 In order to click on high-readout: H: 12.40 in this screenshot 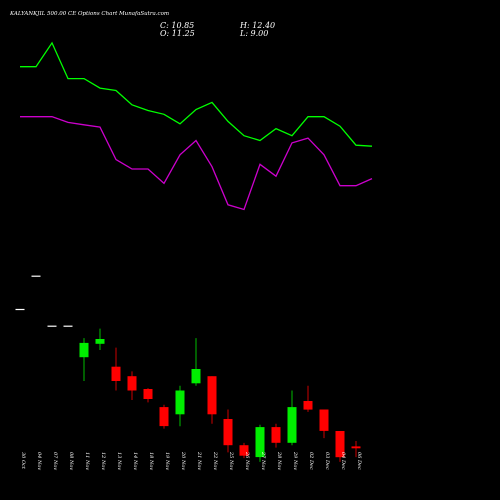, I will do `click(257, 25)`.